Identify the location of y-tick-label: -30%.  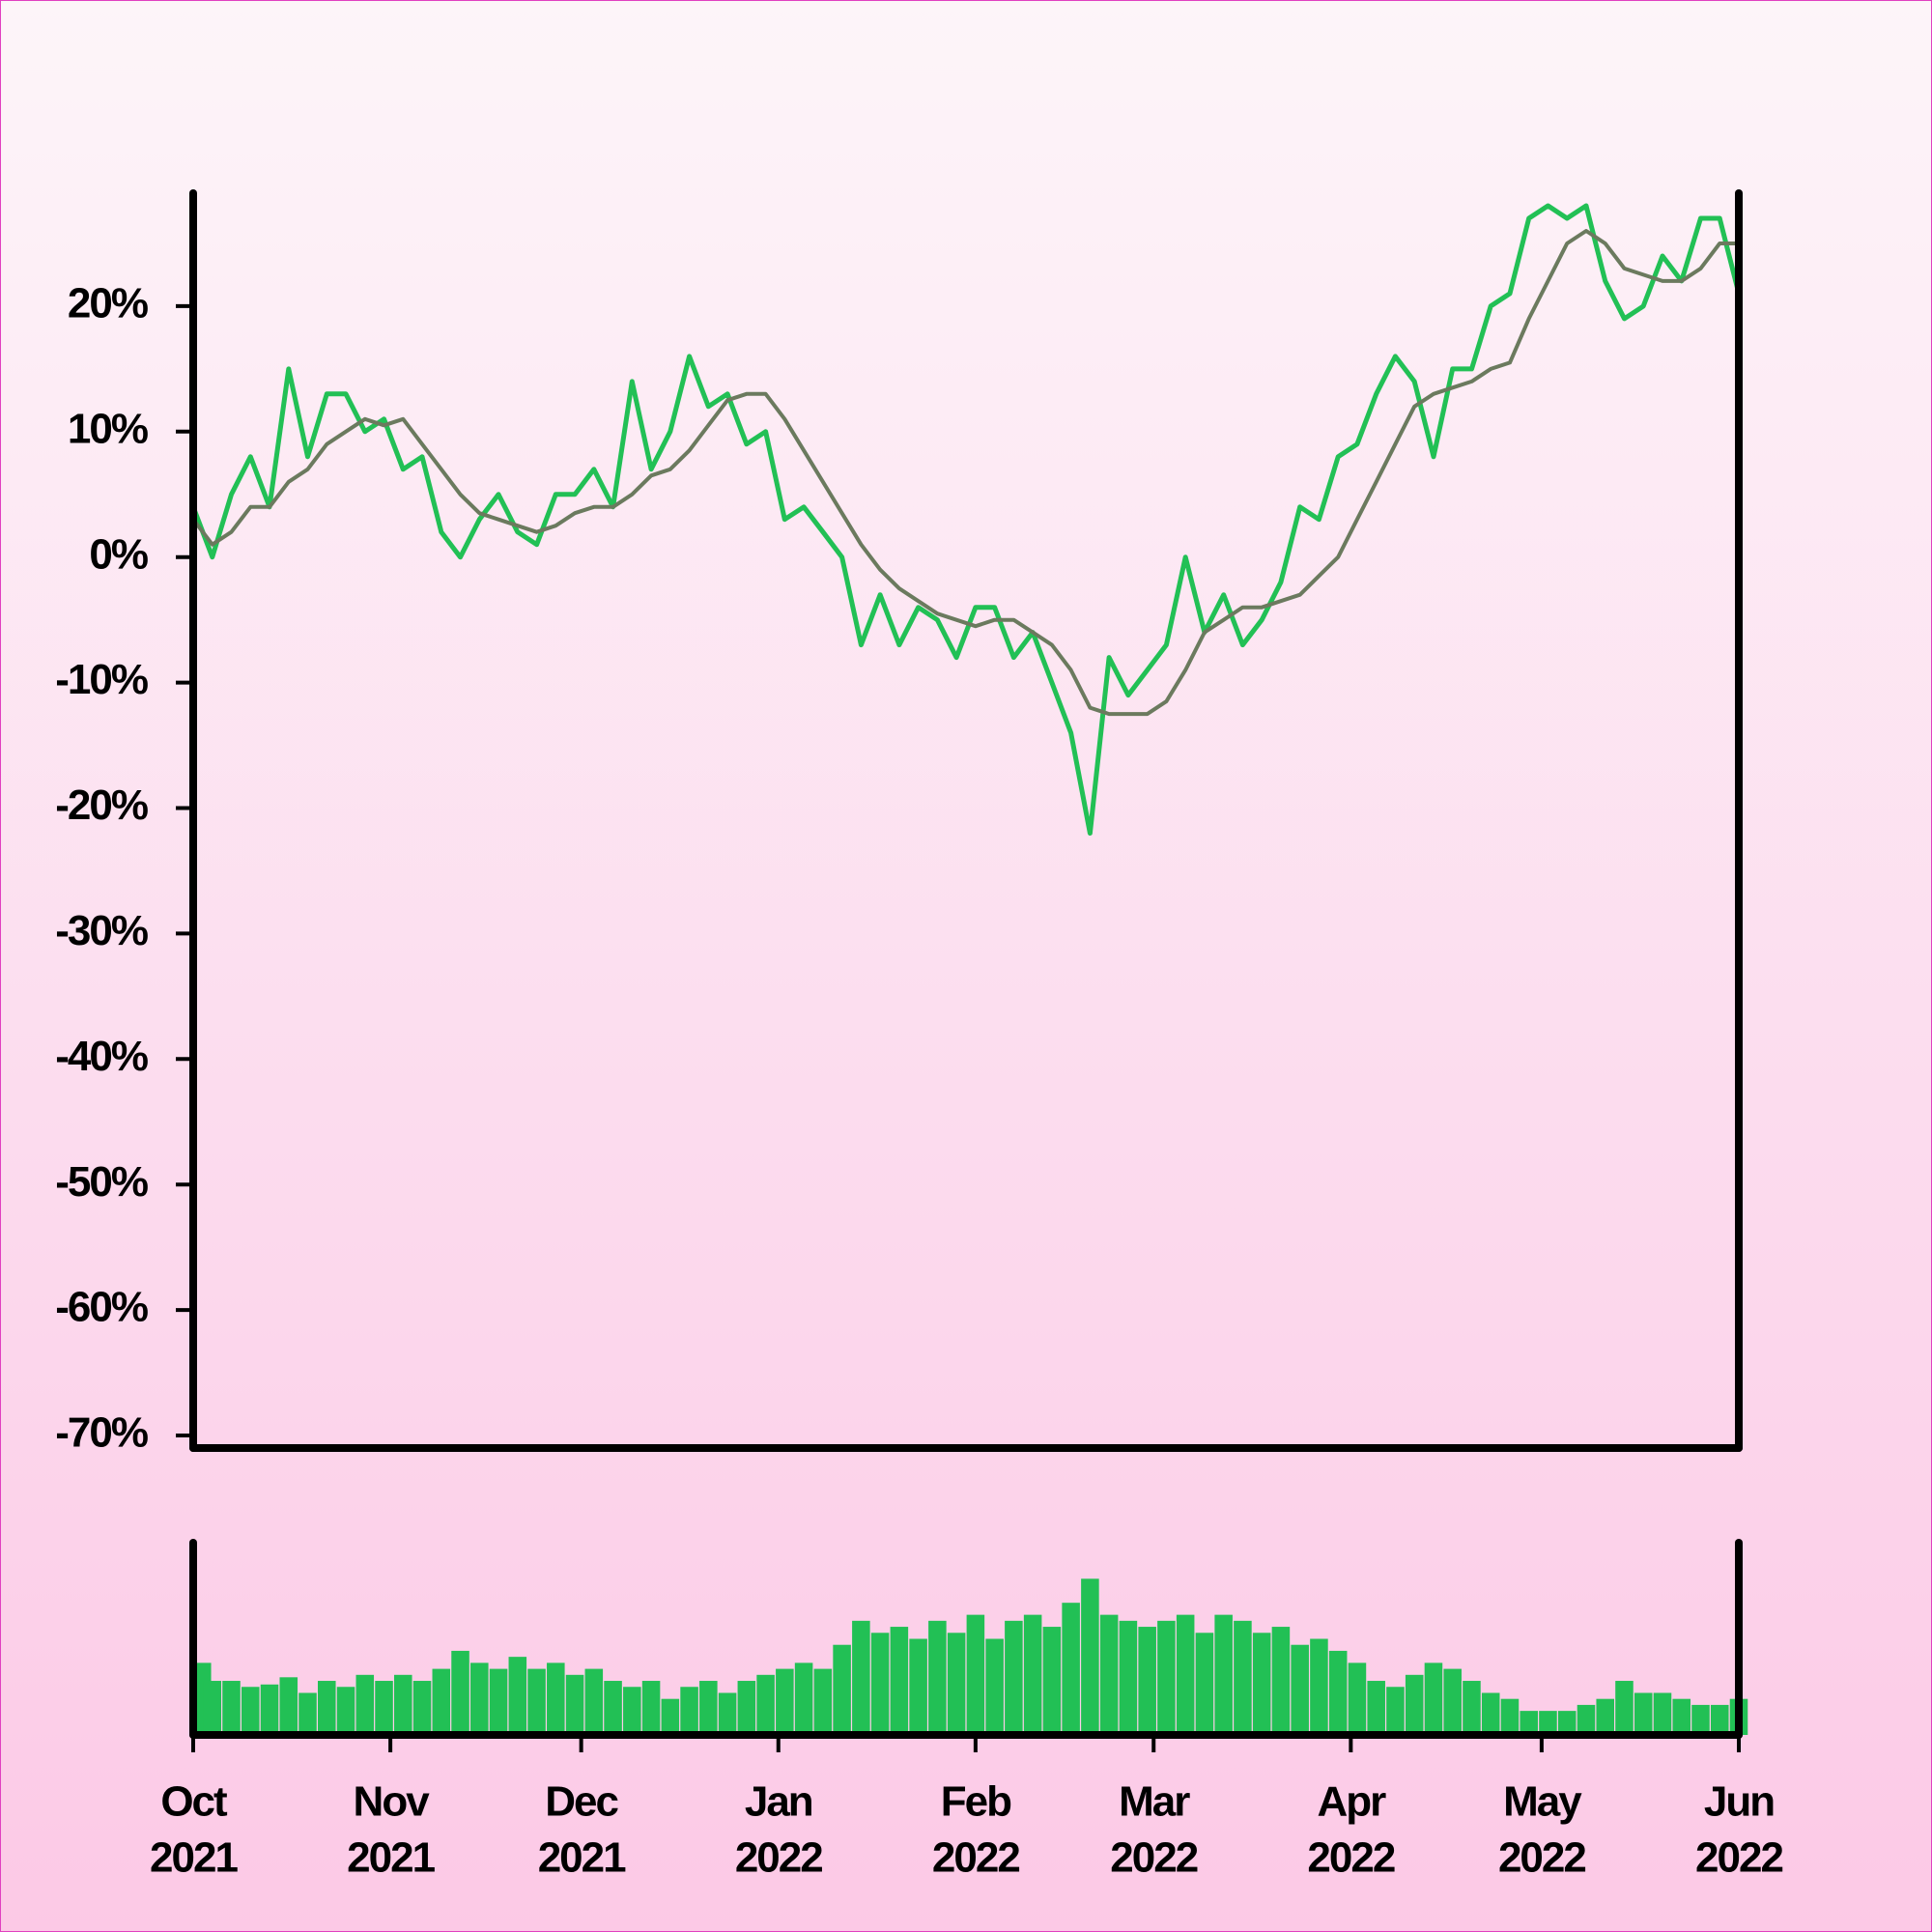
(101, 930).